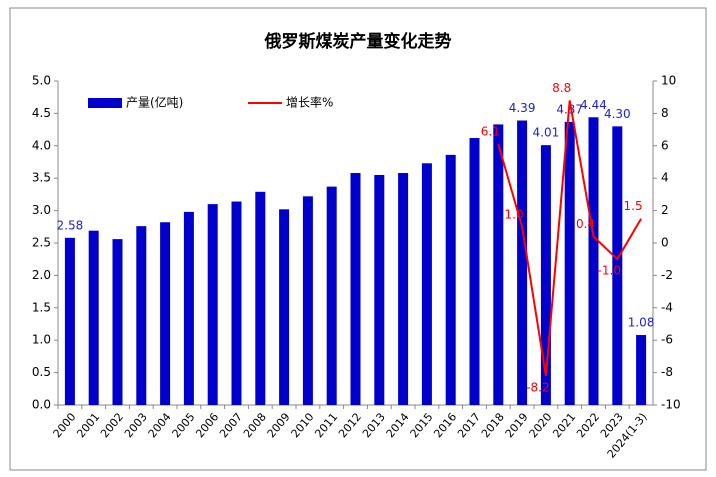 Image resolution: width=716 pixels, height=477 pixels. I want to click on y2-tick-label: 0, so click(665, 243).